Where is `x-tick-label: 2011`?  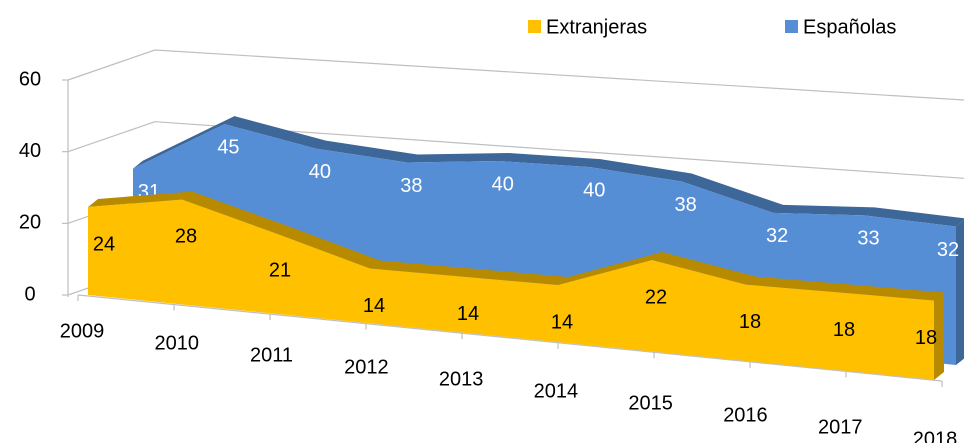
x-tick-label: 2011 is located at coordinates (271, 355).